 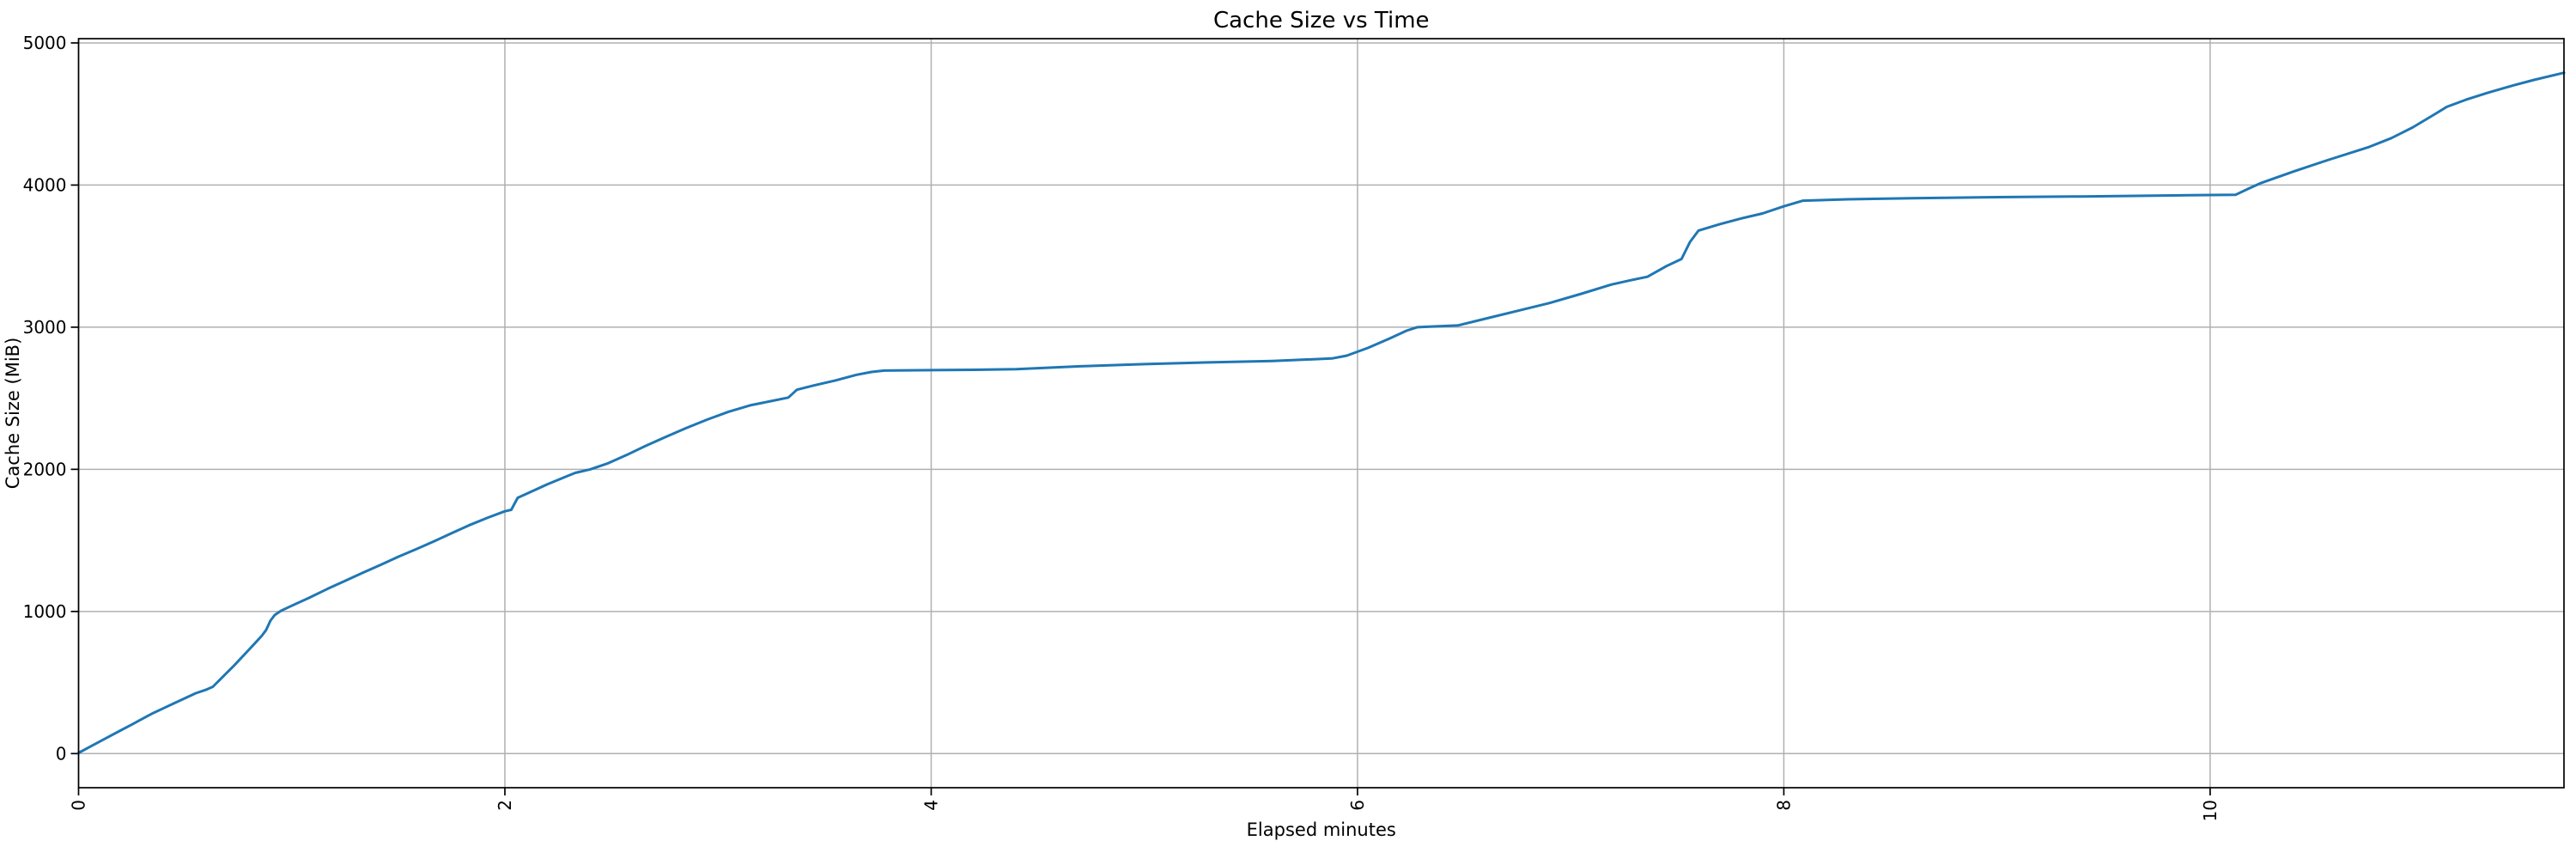 I want to click on x-tick-label: 8, so click(x=1784, y=806).